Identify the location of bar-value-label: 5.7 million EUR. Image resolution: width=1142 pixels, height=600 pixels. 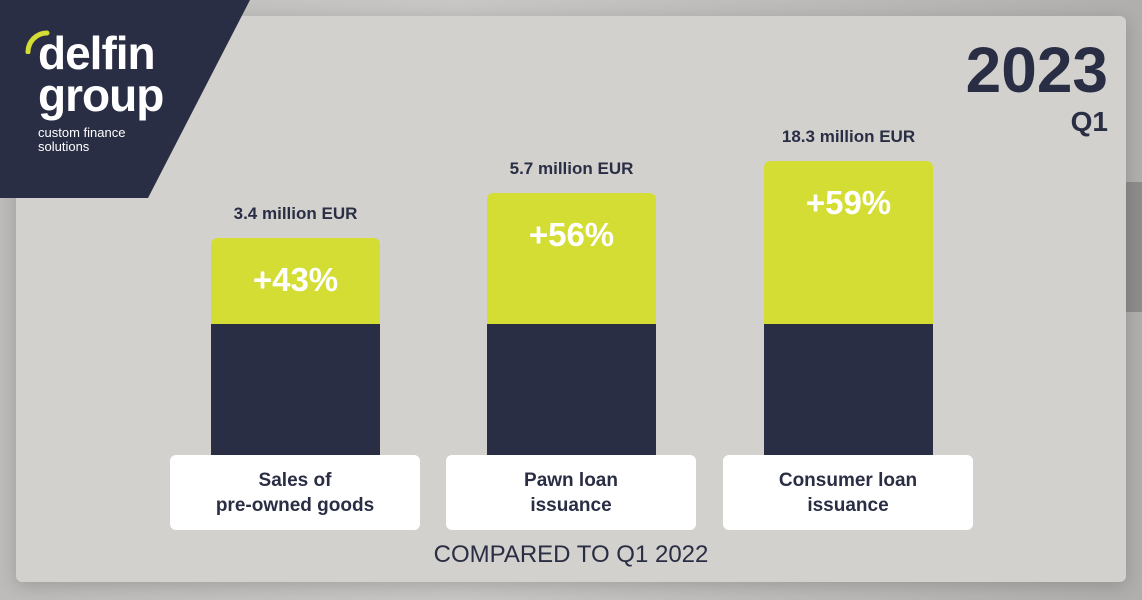
(572, 168).